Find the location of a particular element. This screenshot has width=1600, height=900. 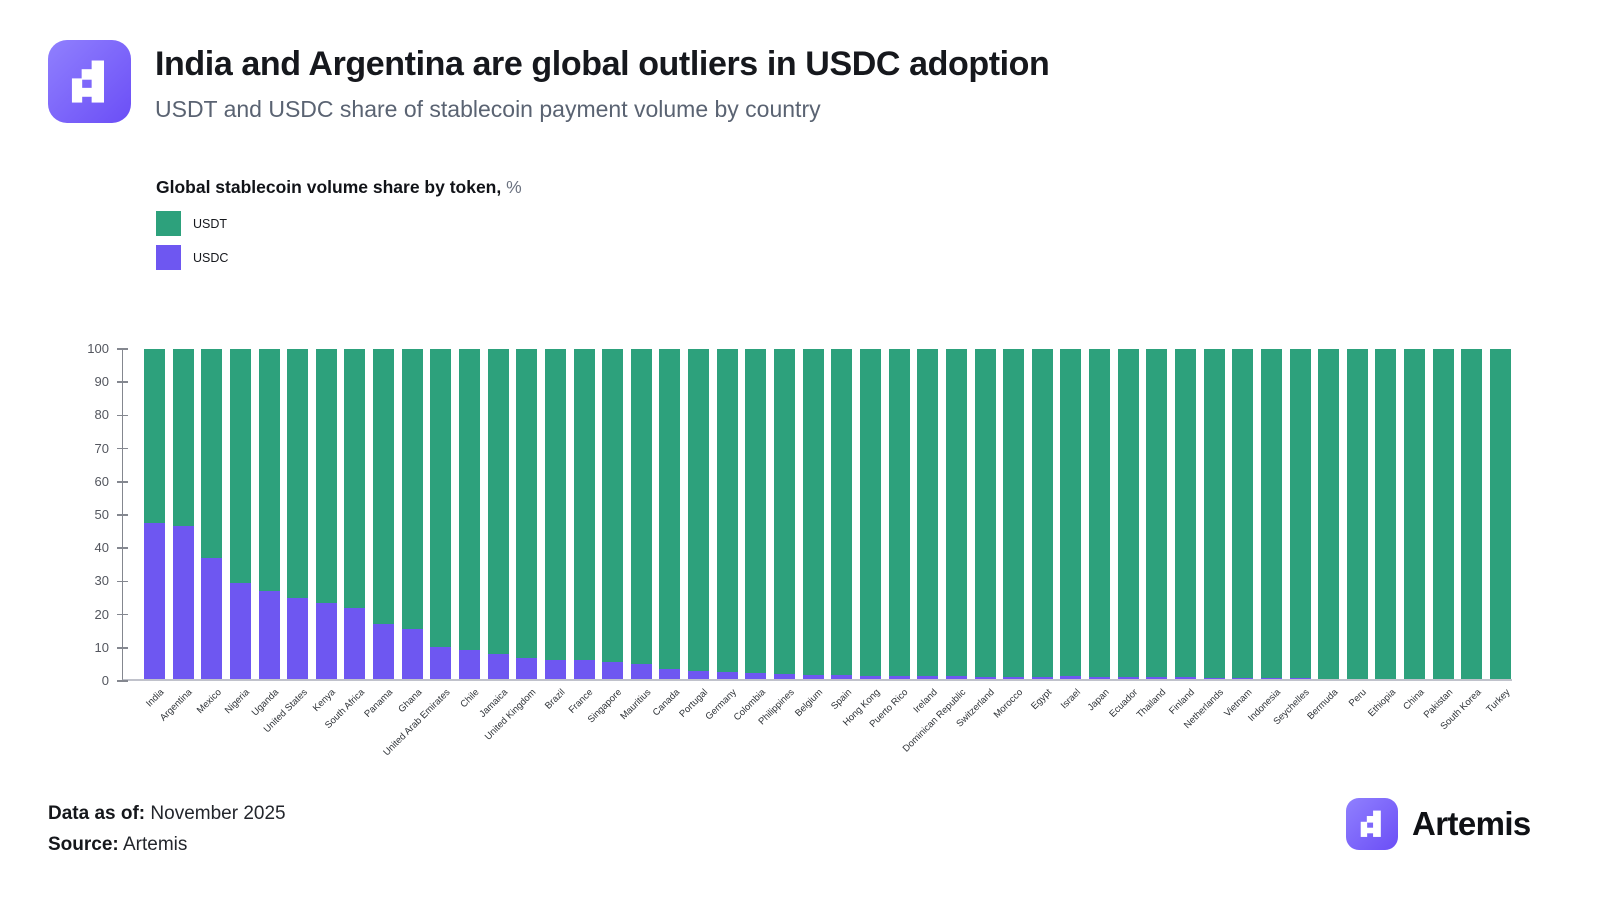

legend-item-usdt: USDT is located at coordinates (339, 223).